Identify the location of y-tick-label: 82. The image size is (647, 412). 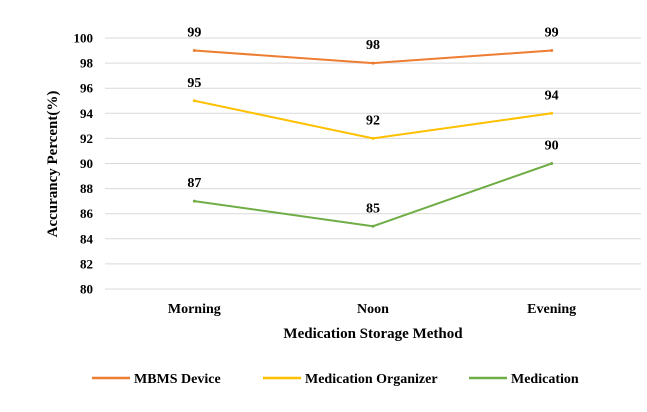
(86, 263).